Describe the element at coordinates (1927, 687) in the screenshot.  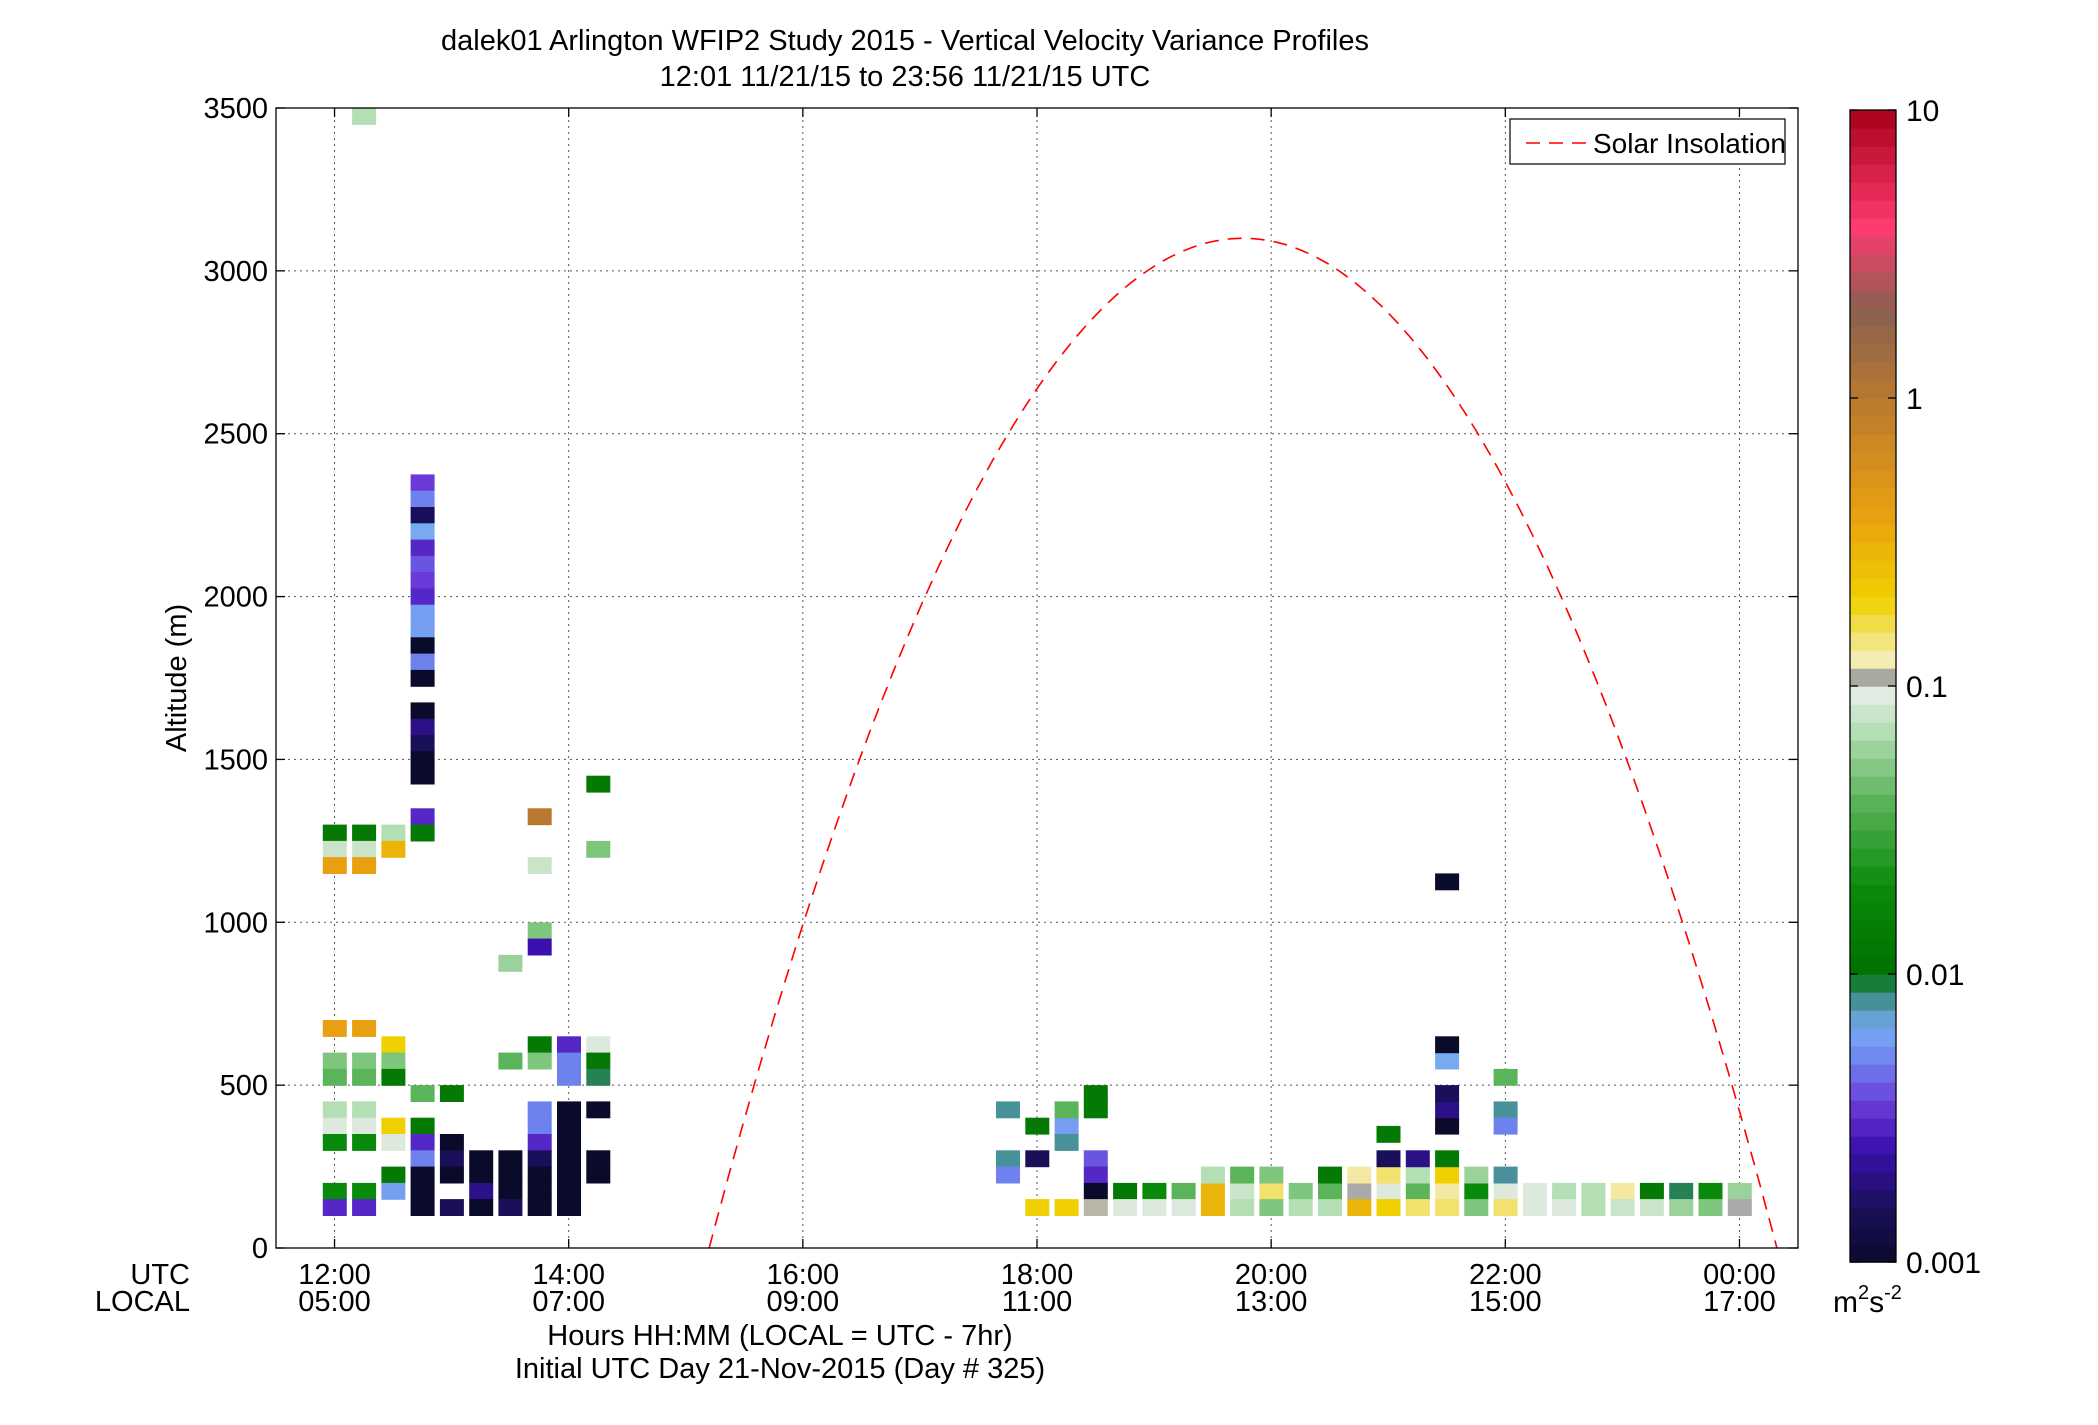
I see `colorbar-tick-label: 0.1` at that location.